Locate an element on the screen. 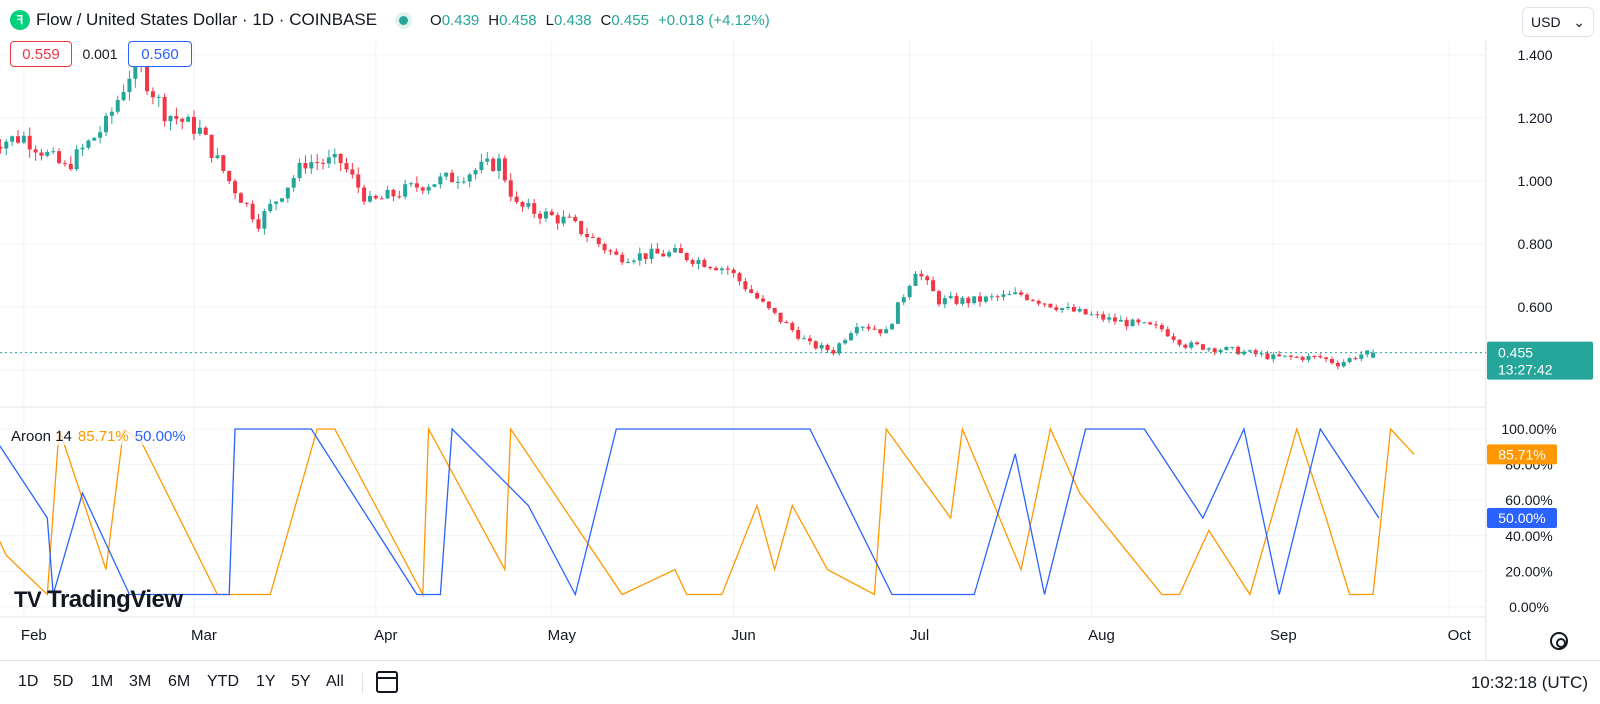 The width and height of the screenshot is (1600, 704). tradingview-logo-icon: TV is located at coordinates (28, 599).